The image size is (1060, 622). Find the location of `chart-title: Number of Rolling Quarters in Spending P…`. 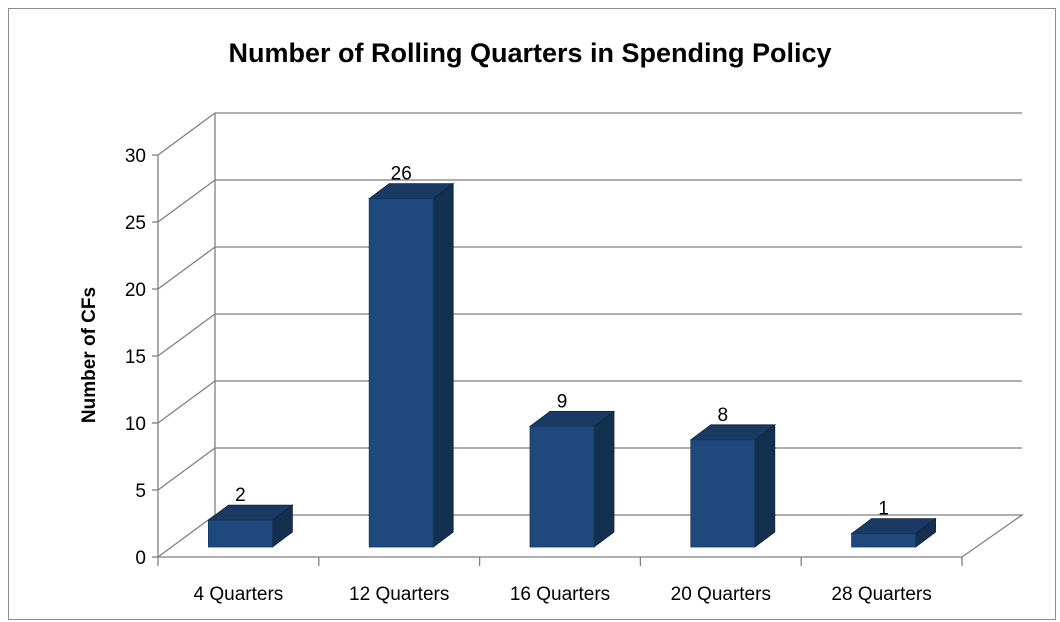

chart-title: Number of Rolling Quarters in Spending P… is located at coordinates (530, 53).